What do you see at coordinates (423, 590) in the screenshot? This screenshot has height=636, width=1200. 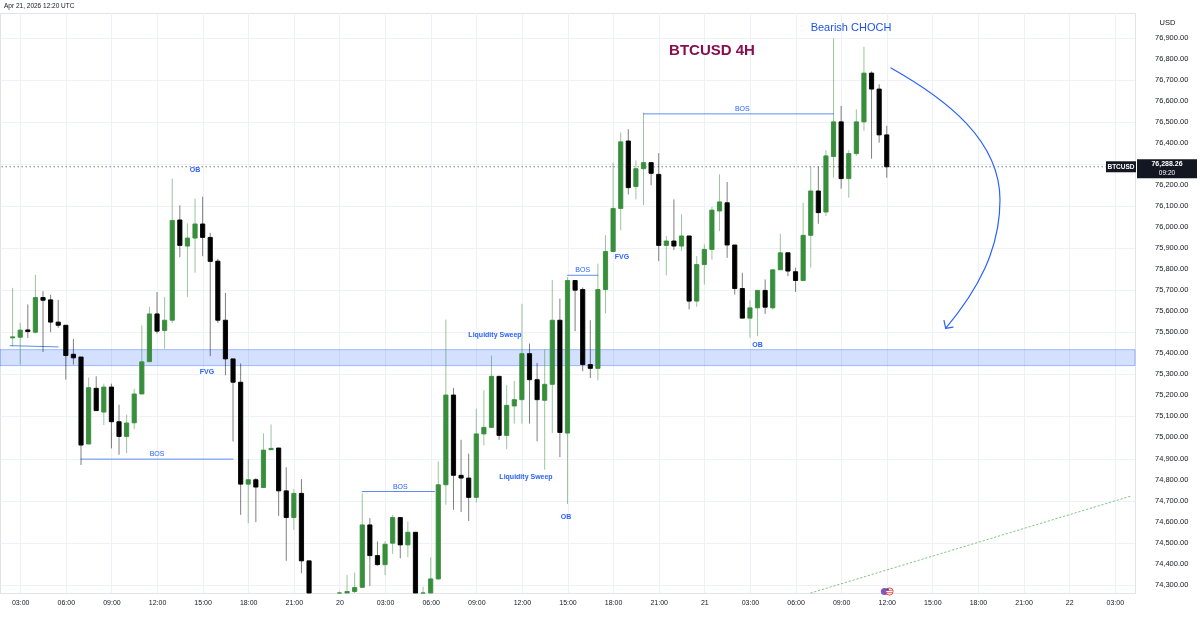 I see `candlestick` at bounding box center [423, 590].